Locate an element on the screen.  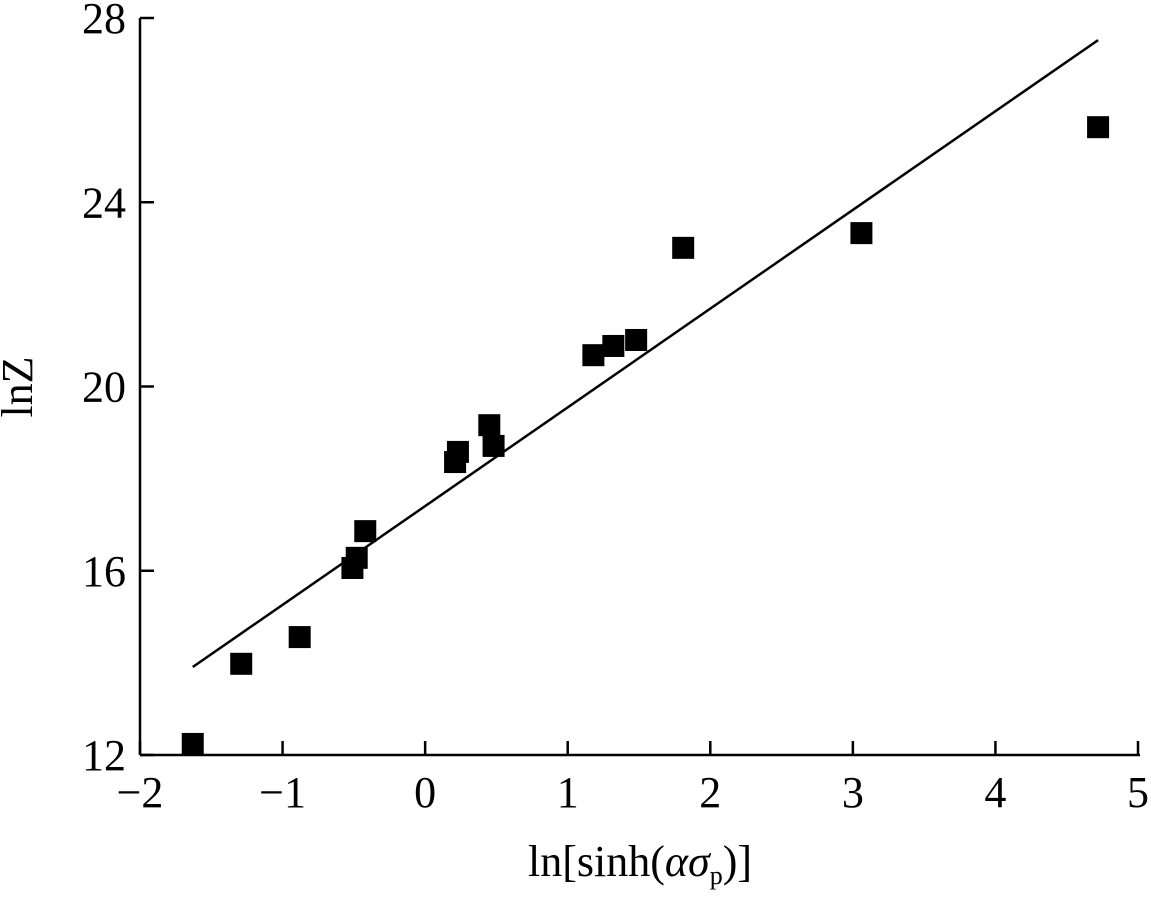
y-tick-label: 28 is located at coordinates (104, 21).